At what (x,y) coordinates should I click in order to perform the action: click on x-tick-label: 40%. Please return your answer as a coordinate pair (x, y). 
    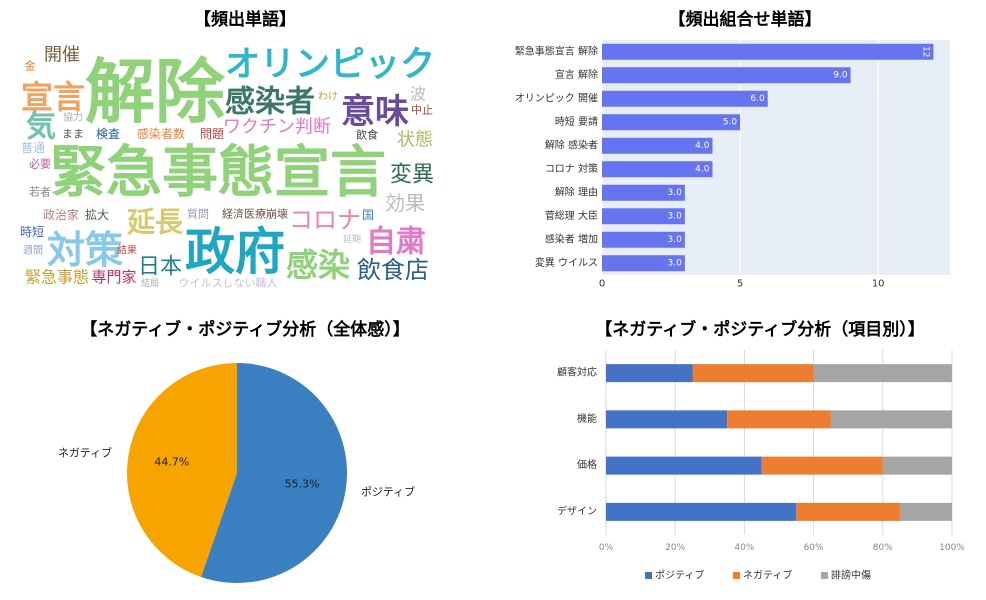
    Looking at the image, I should click on (744, 548).